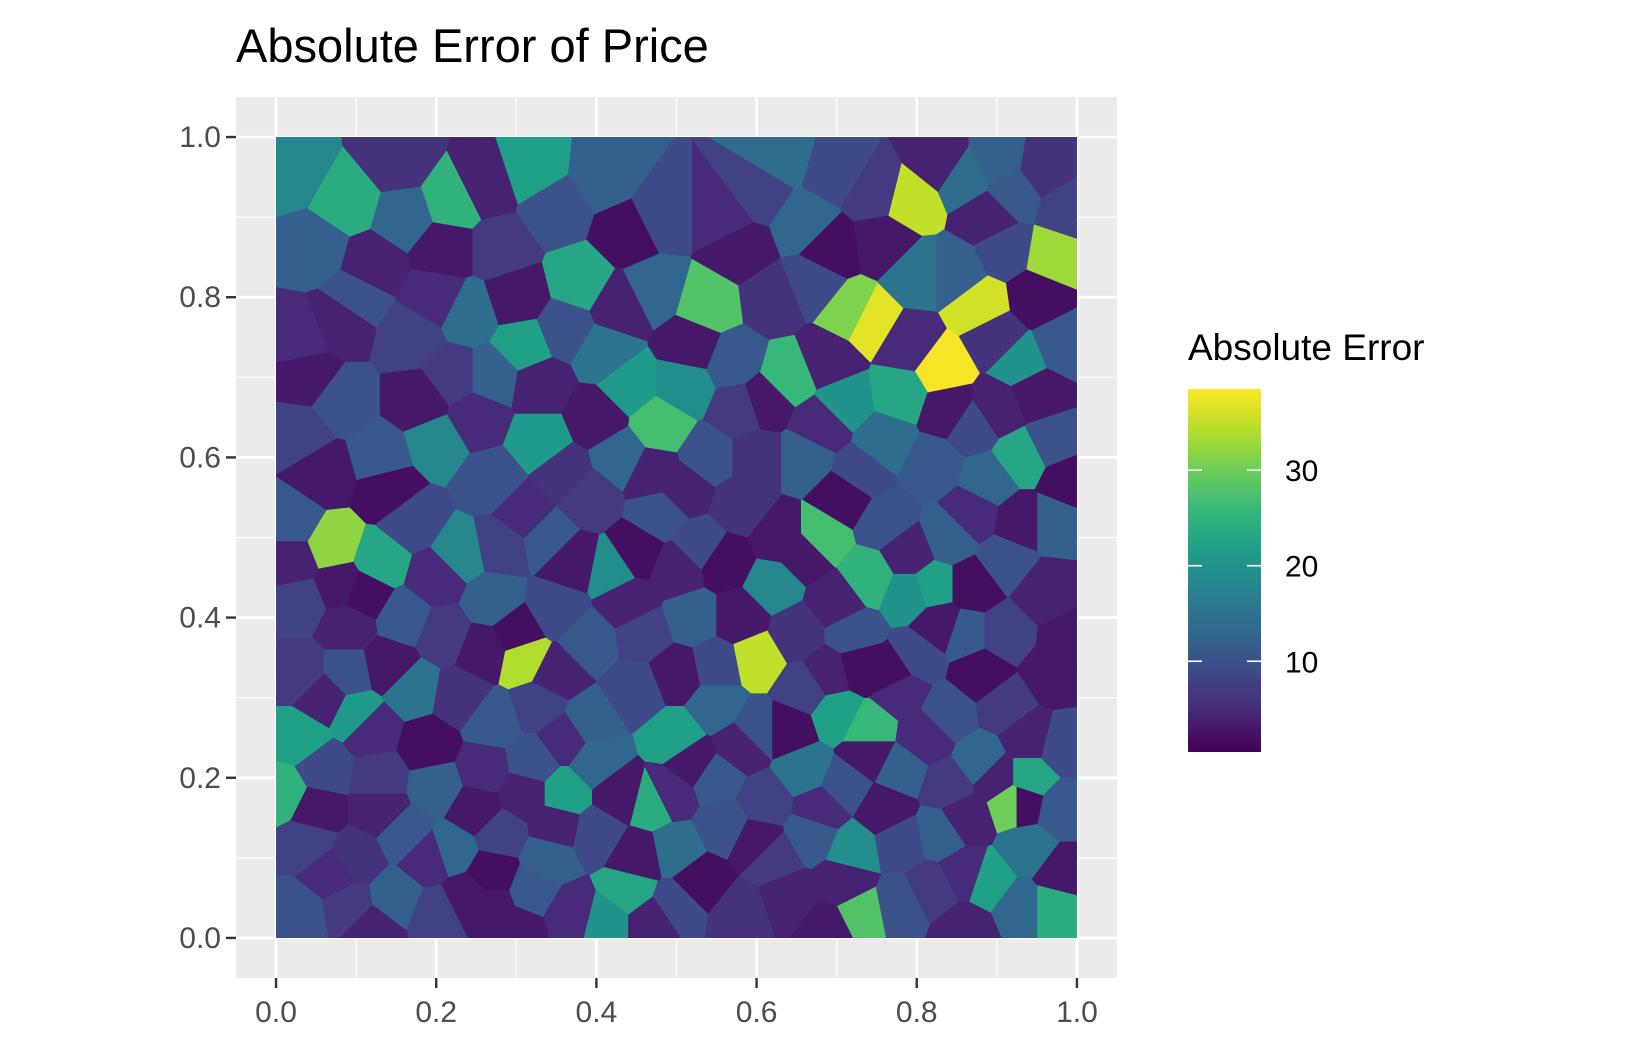  Describe the element at coordinates (1301, 567) in the screenshot. I see `colorbar-tick-label: 20` at that location.